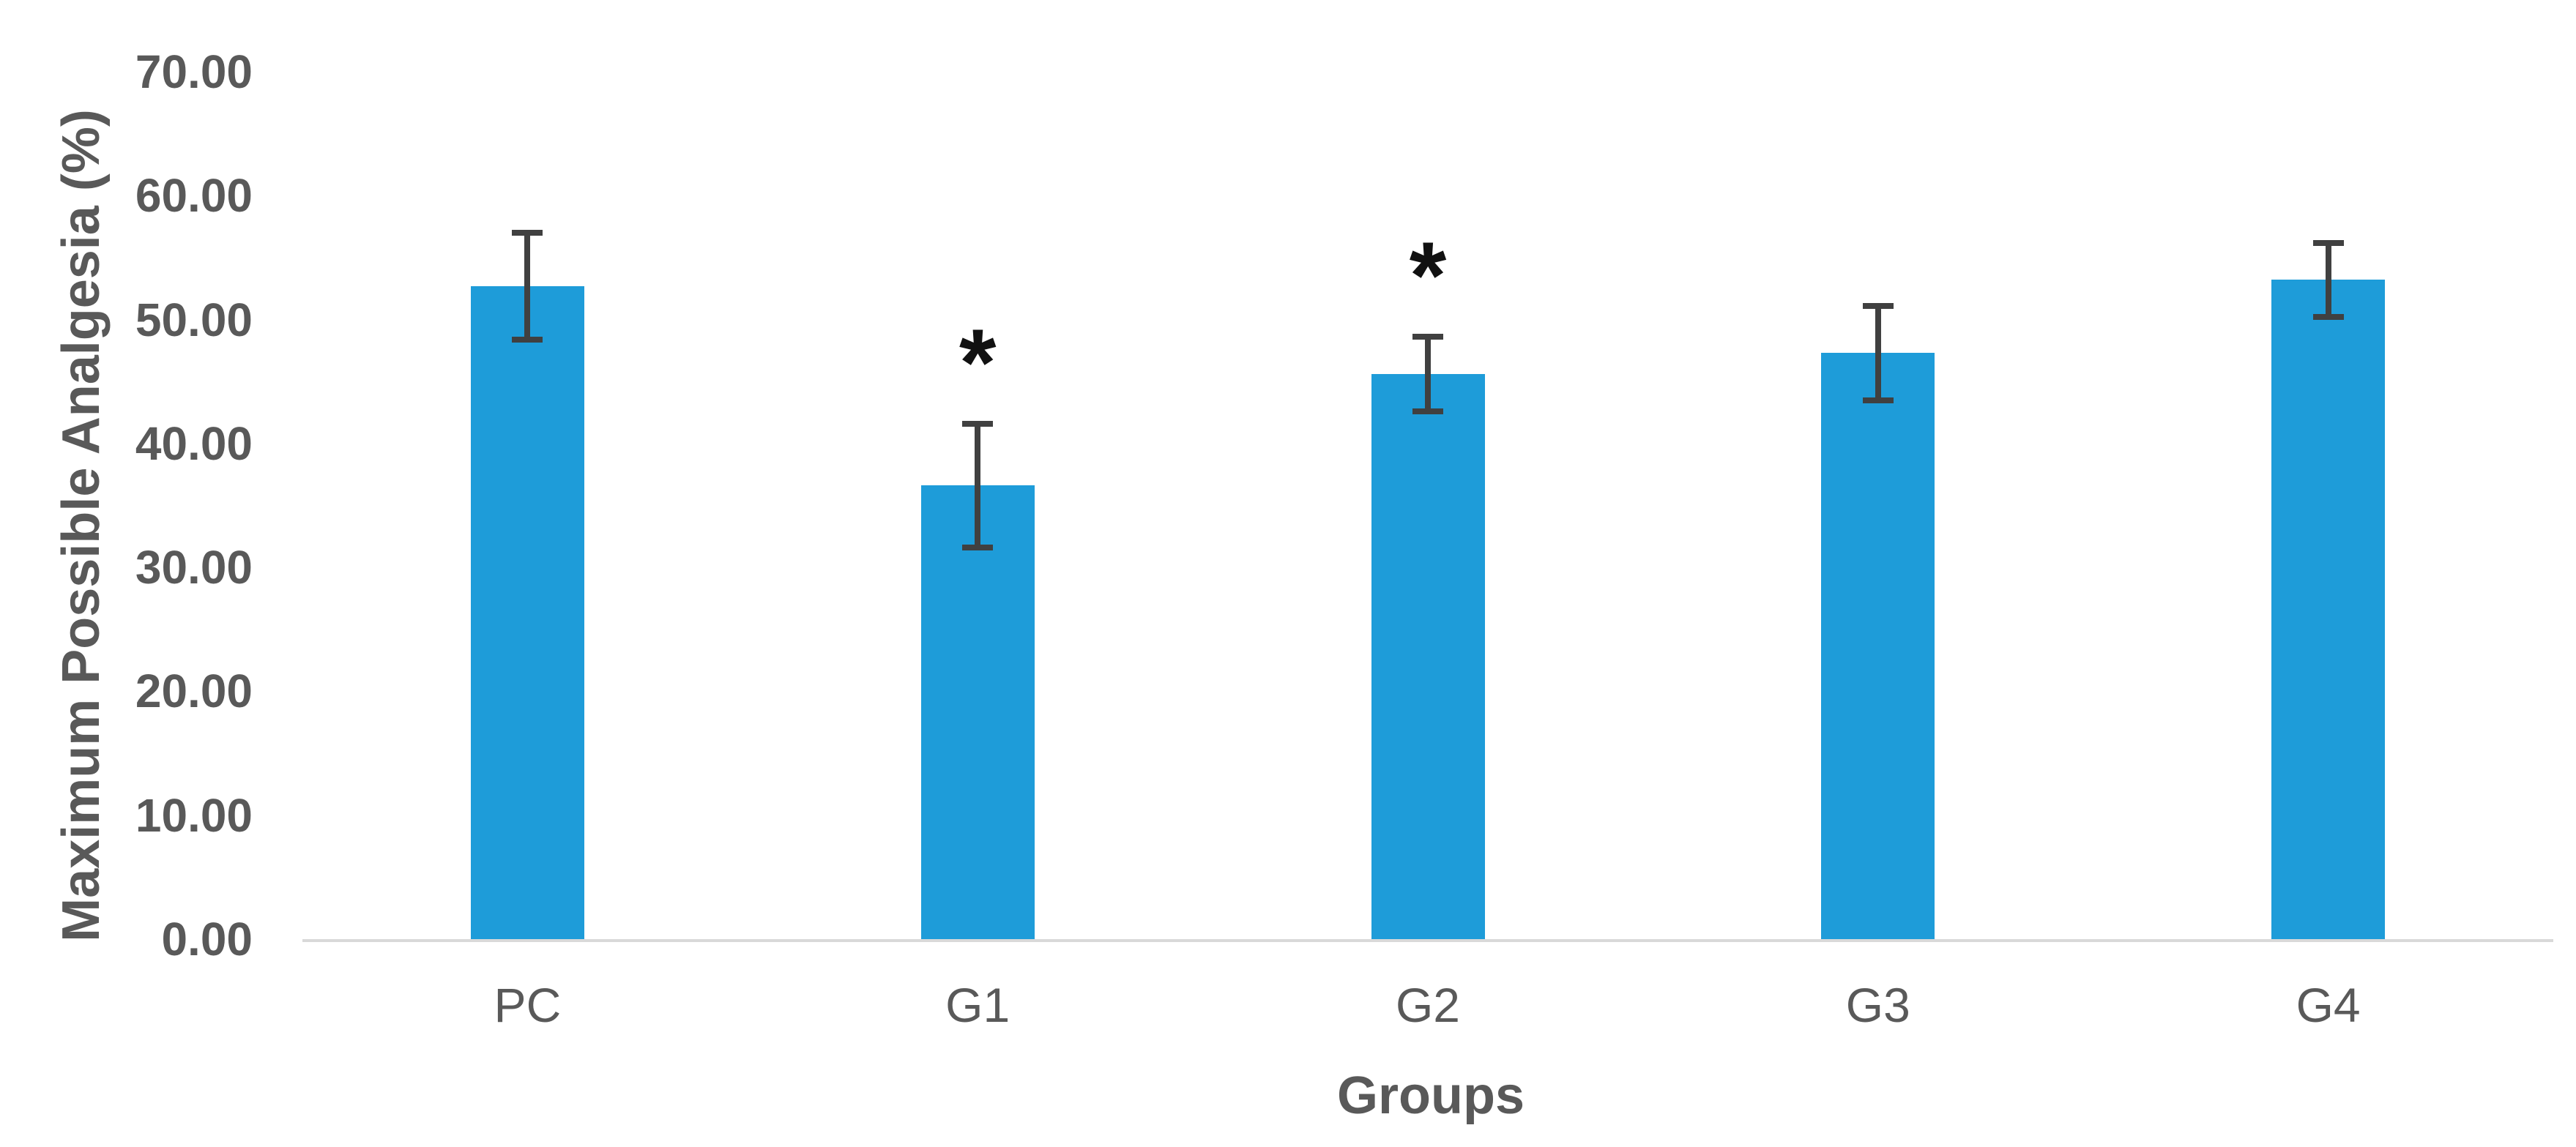 This screenshot has height=1147, width=2576. I want to click on y-tick-label: 20.00, so click(194, 691).